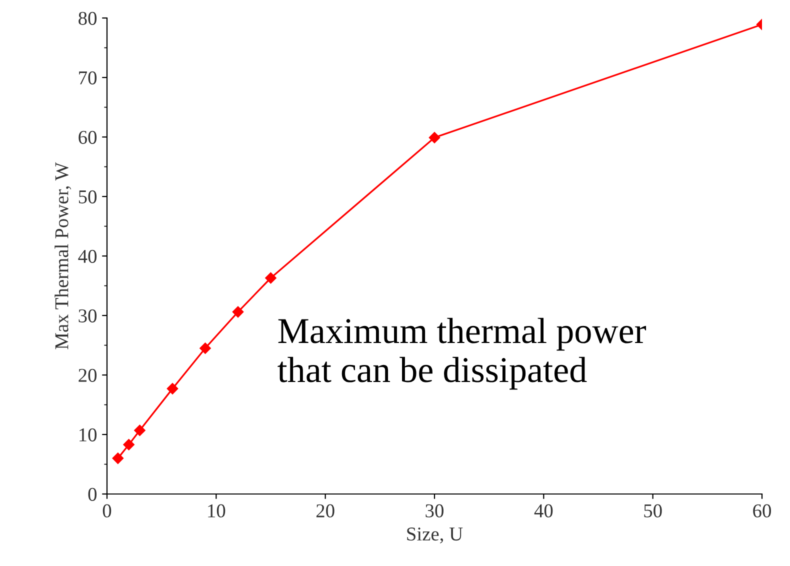 This screenshot has height=566, width=790. Describe the element at coordinates (543, 511) in the screenshot. I see `x-tick-label: 40` at that location.